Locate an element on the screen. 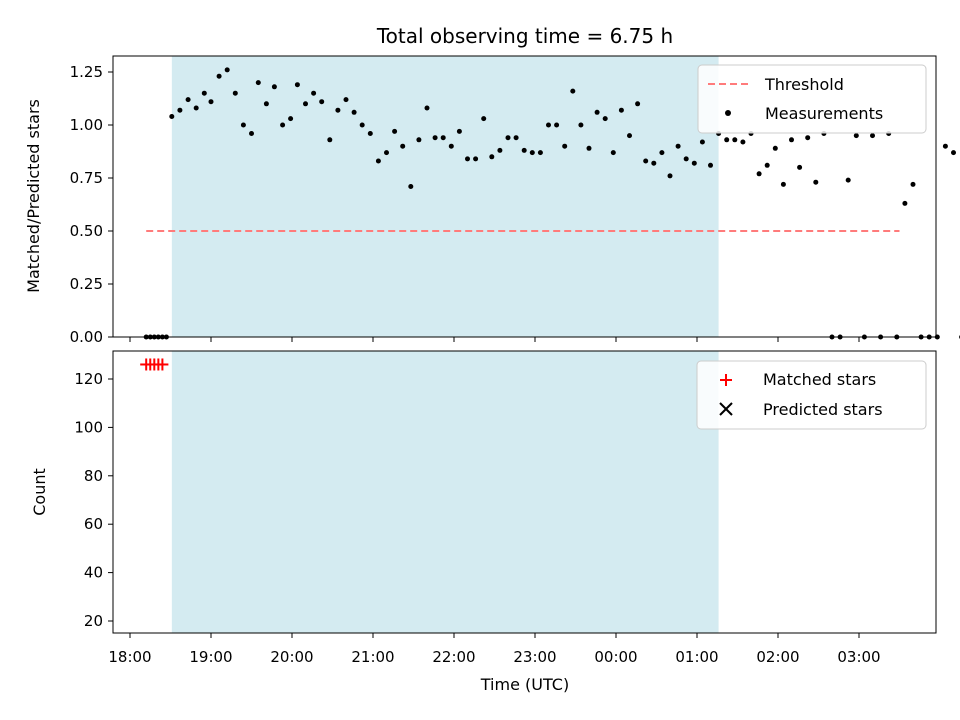  top-y-tick-label: 0.25 is located at coordinates (86, 284).